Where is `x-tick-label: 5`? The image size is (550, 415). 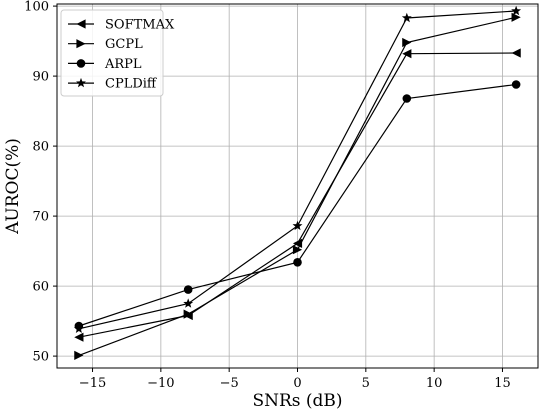
x-tick-label: 5 is located at coordinates (366, 383).